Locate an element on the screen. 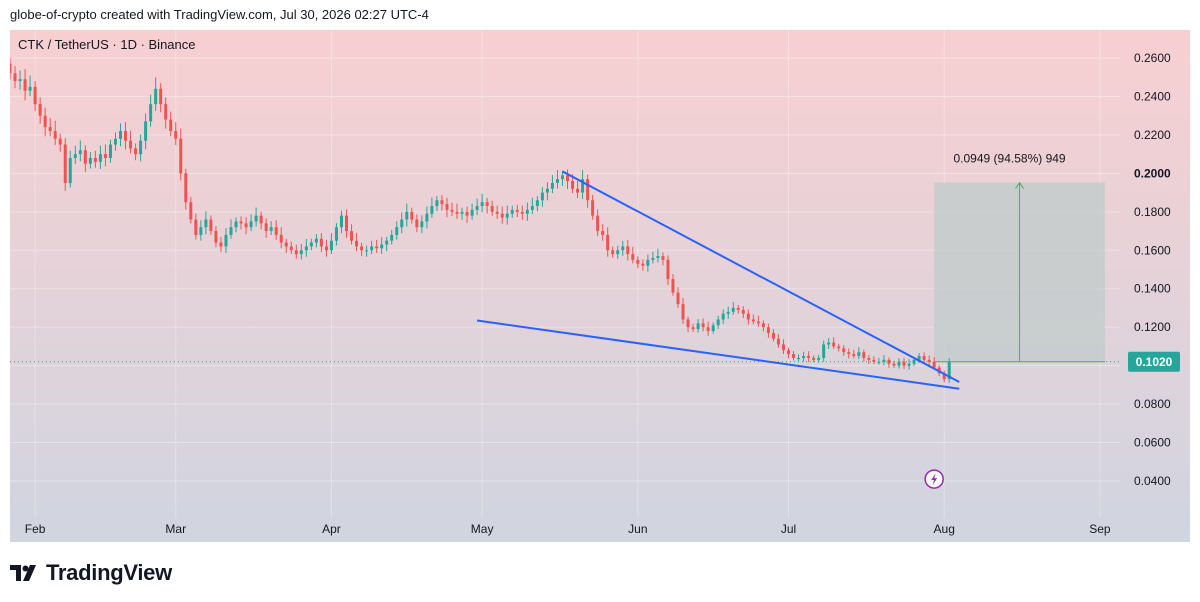 The width and height of the screenshot is (1200, 602). lightning-bolt-icon is located at coordinates (934, 479).